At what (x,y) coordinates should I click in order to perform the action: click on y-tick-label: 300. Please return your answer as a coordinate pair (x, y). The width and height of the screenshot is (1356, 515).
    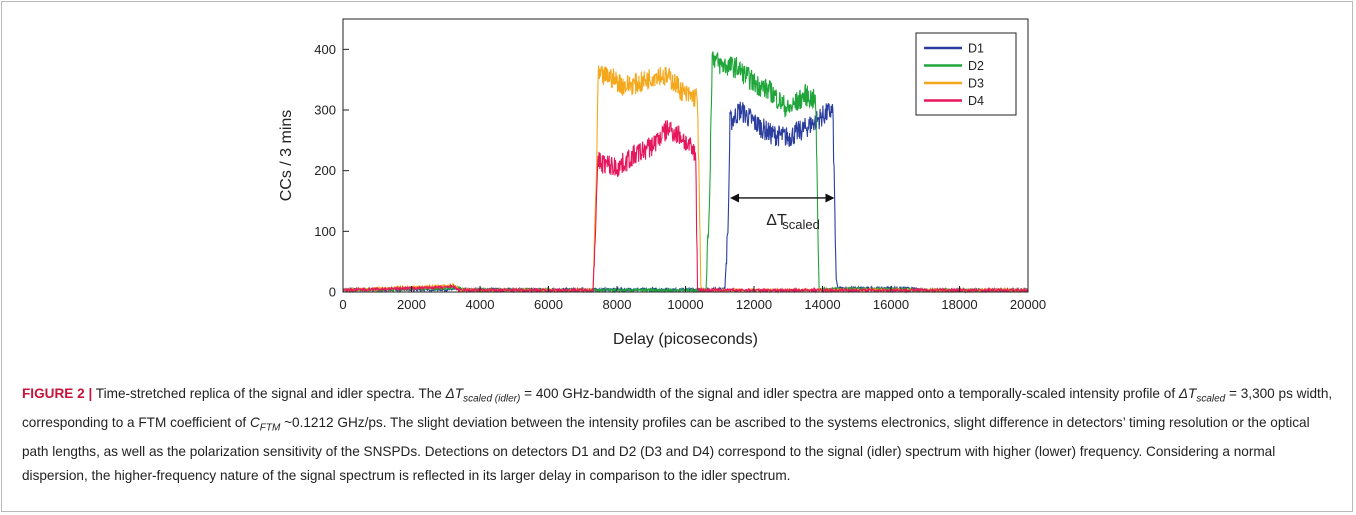
    Looking at the image, I should click on (325, 110).